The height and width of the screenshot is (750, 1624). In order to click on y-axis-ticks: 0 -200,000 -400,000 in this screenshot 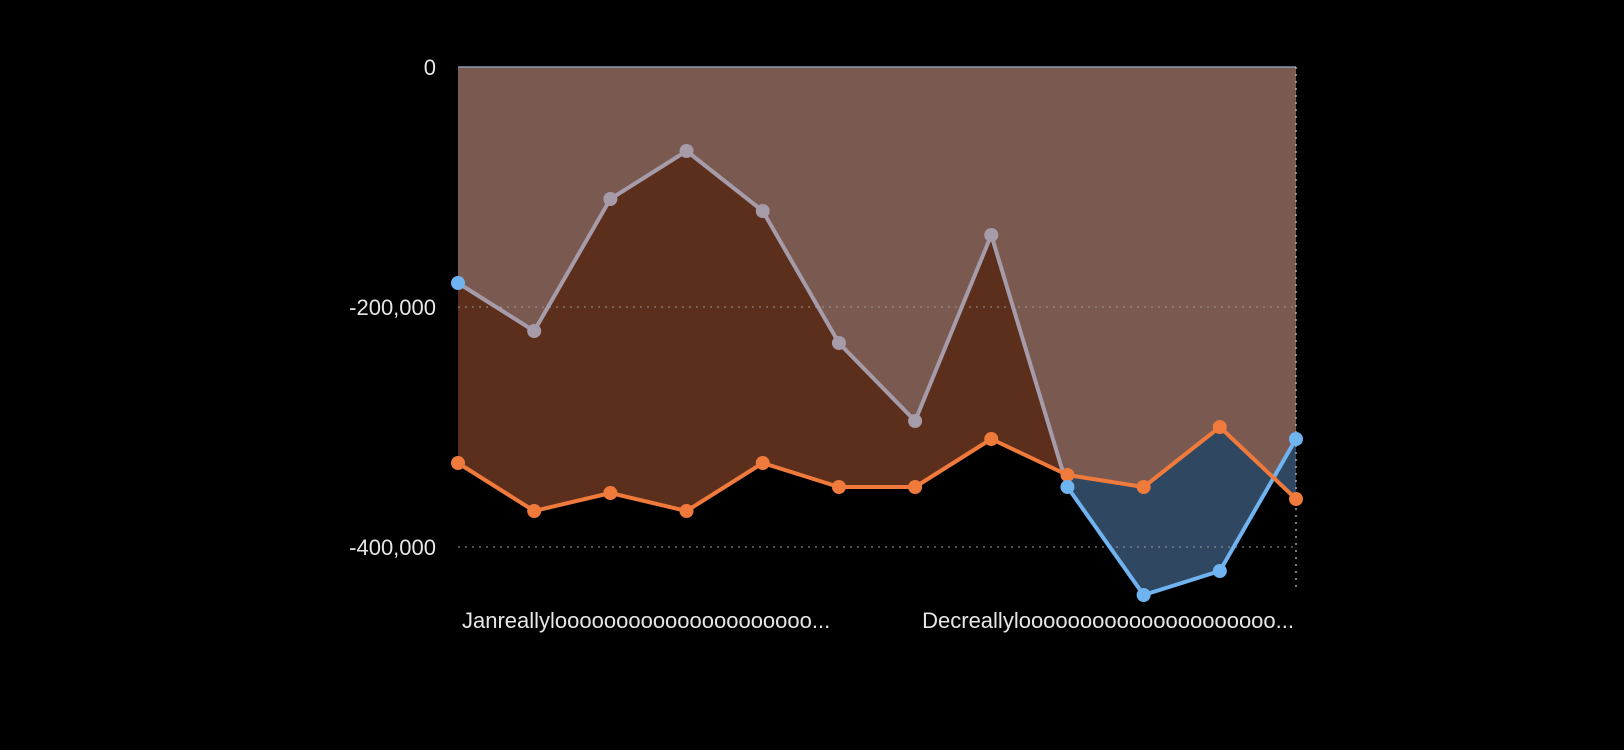, I will do `click(392, 307)`.